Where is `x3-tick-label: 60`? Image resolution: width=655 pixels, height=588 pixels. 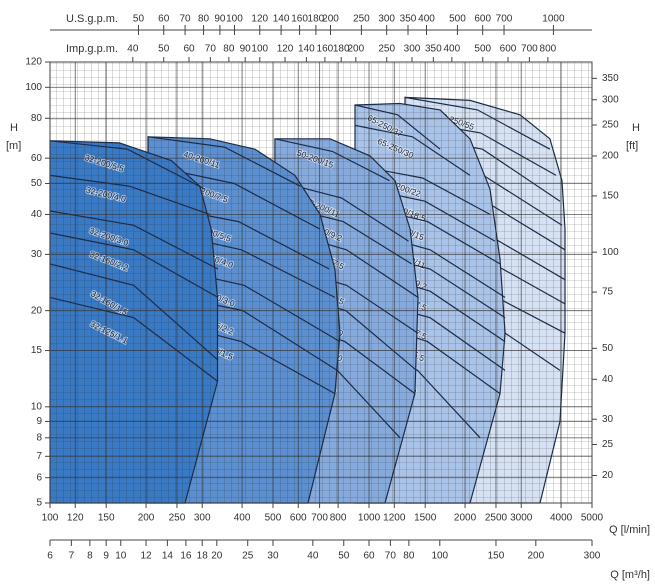
x3-tick-label: 60 is located at coordinates (164, 19).